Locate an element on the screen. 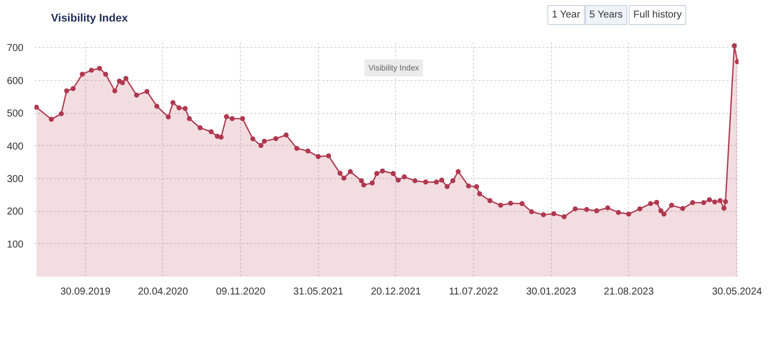  y-tick-label: 200 is located at coordinates (15, 212).